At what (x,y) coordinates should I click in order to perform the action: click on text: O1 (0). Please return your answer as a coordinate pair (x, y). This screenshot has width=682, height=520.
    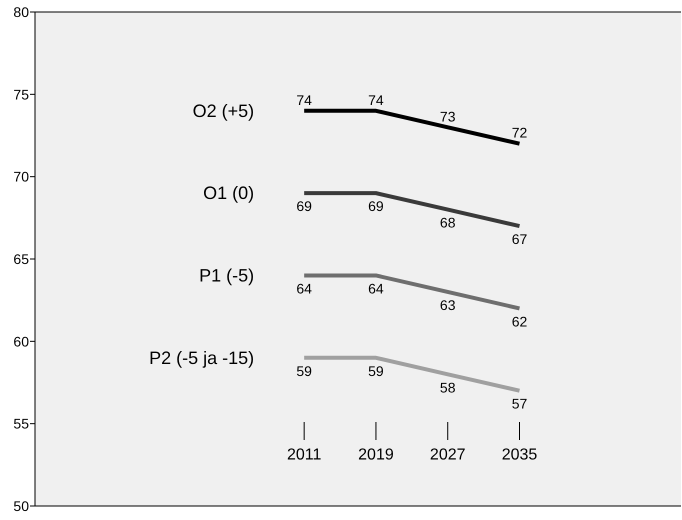
    Looking at the image, I should click on (228, 193).